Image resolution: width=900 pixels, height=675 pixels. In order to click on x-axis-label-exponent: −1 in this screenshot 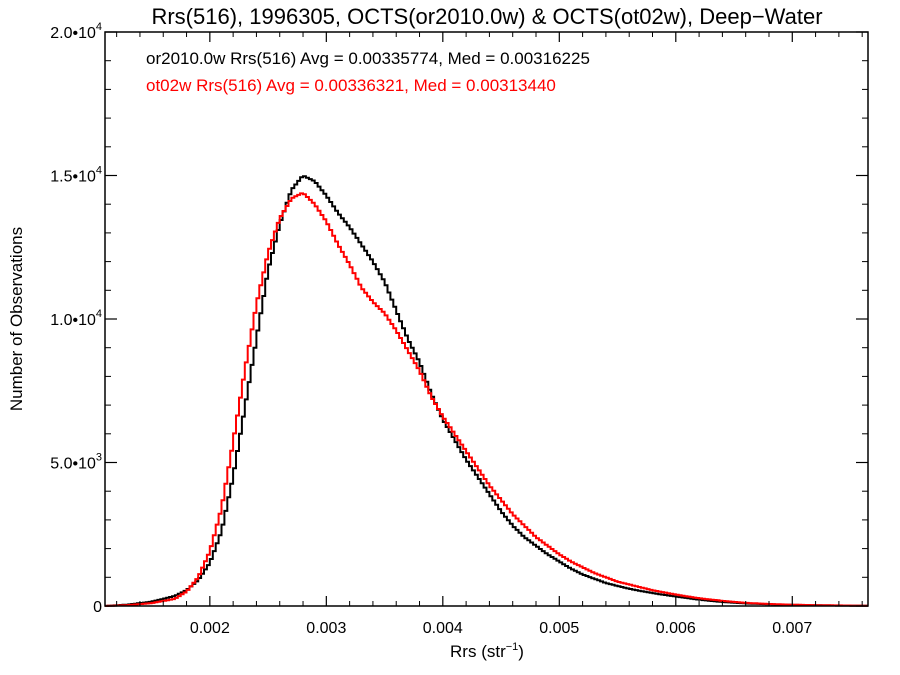, I will do `click(512, 647)`.